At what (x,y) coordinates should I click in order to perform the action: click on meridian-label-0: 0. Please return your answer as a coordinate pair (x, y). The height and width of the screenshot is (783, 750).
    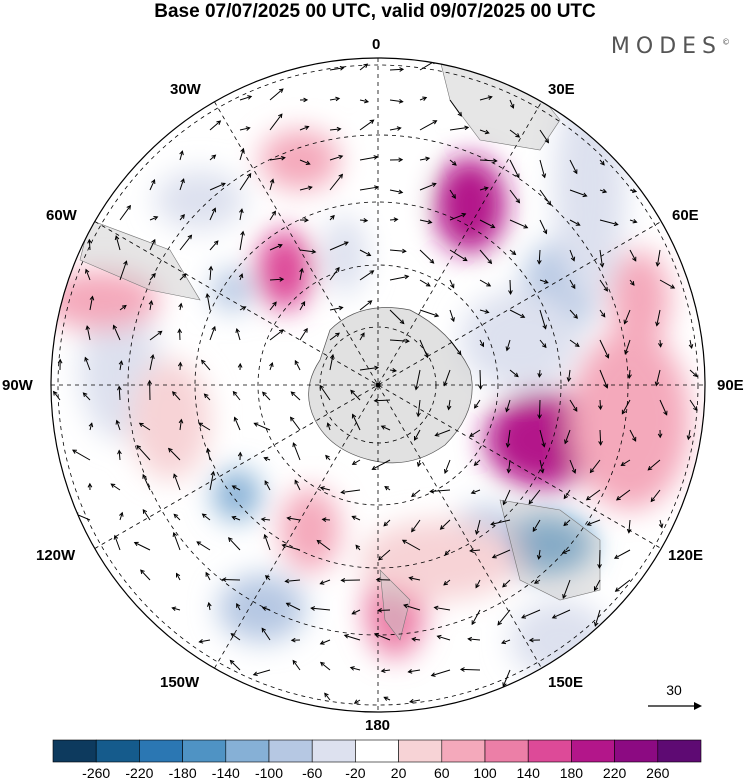
    Looking at the image, I should click on (376, 44).